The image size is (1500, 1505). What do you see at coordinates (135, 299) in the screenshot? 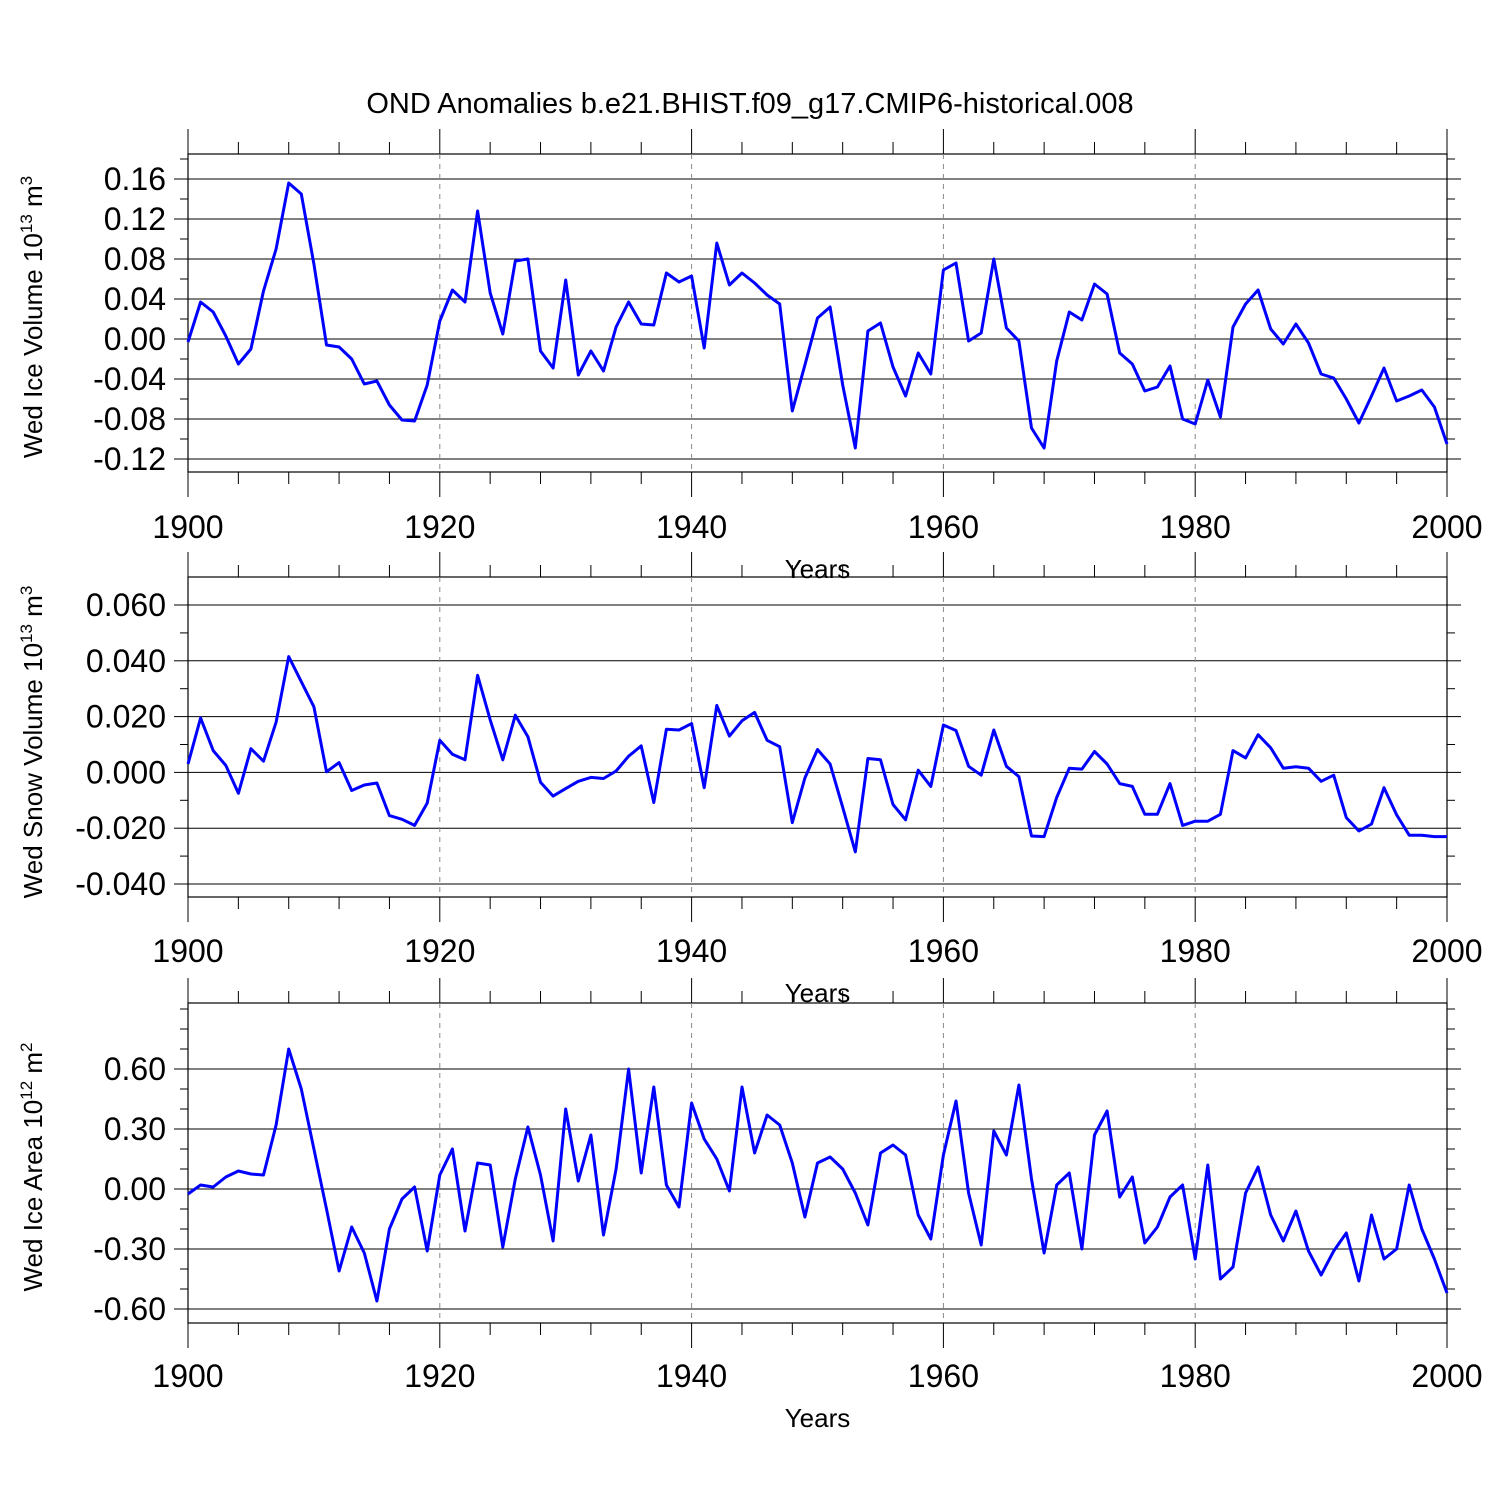
I see `y-tick-label: 0.04` at bounding box center [135, 299].